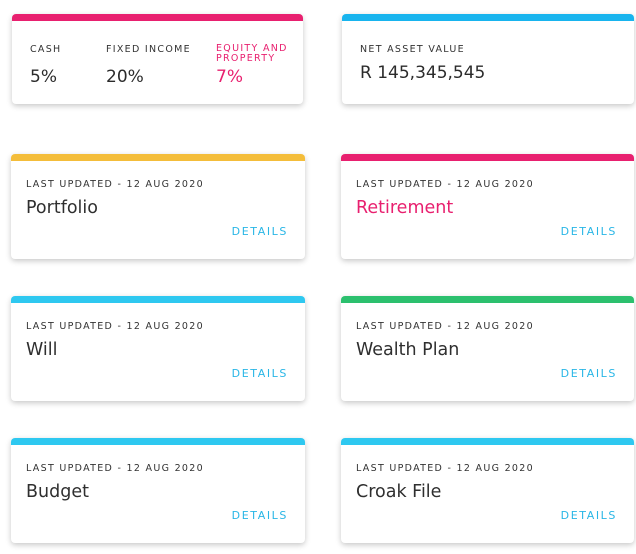 The width and height of the screenshot is (636, 554). I want to click on will-card: LAST UPDATED - 12 AUG 2020 Will DETAILS, so click(158, 348).